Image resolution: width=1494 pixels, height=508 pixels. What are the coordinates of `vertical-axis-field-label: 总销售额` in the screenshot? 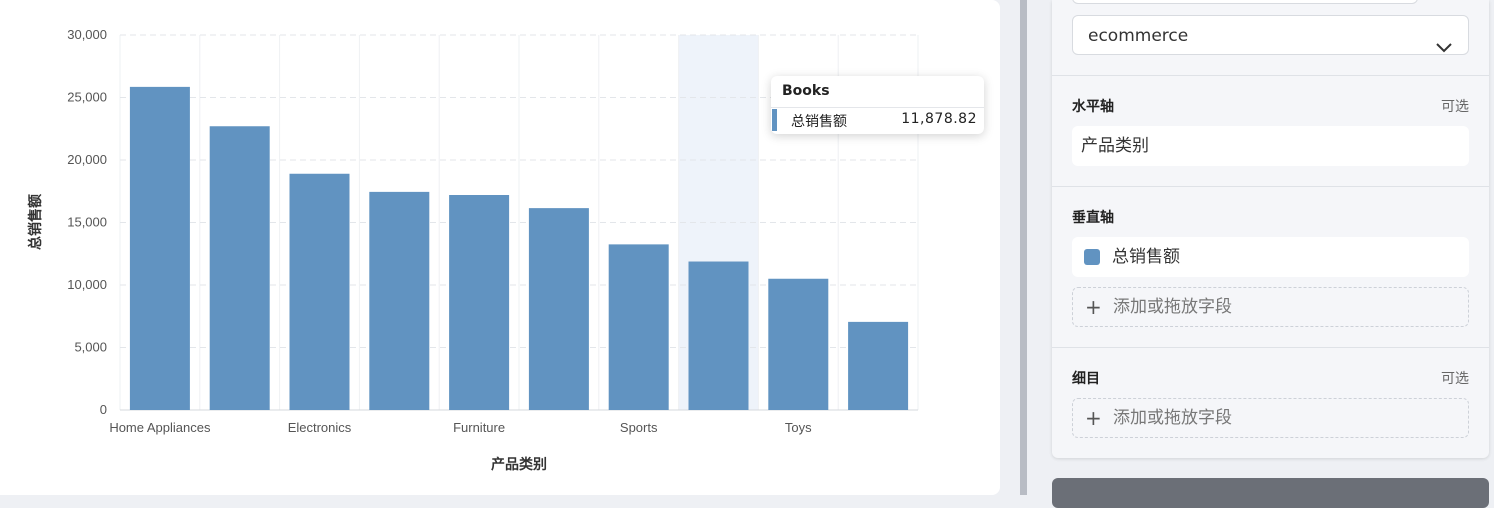 It's located at (1146, 257).